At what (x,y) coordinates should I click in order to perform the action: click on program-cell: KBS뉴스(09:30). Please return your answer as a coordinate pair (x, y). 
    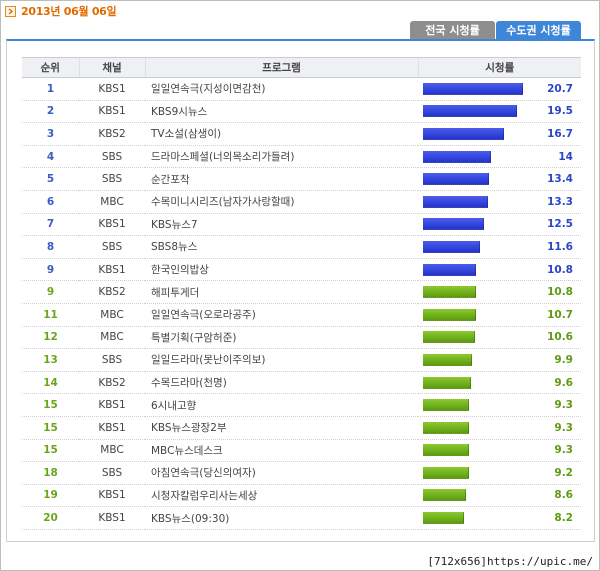
    Looking at the image, I should click on (281, 518).